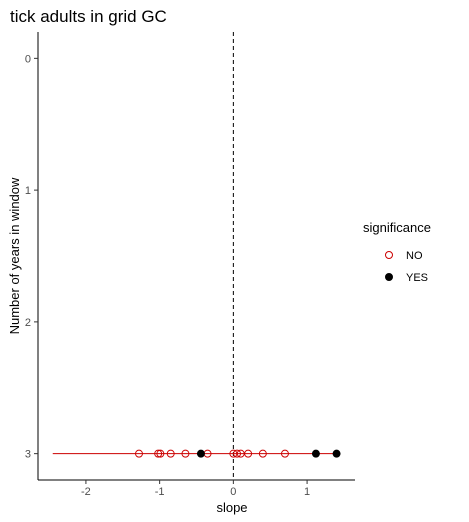  What do you see at coordinates (88, 16) in the screenshot?
I see `chart-title: tick adults in grid GC` at bounding box center [88, 16].